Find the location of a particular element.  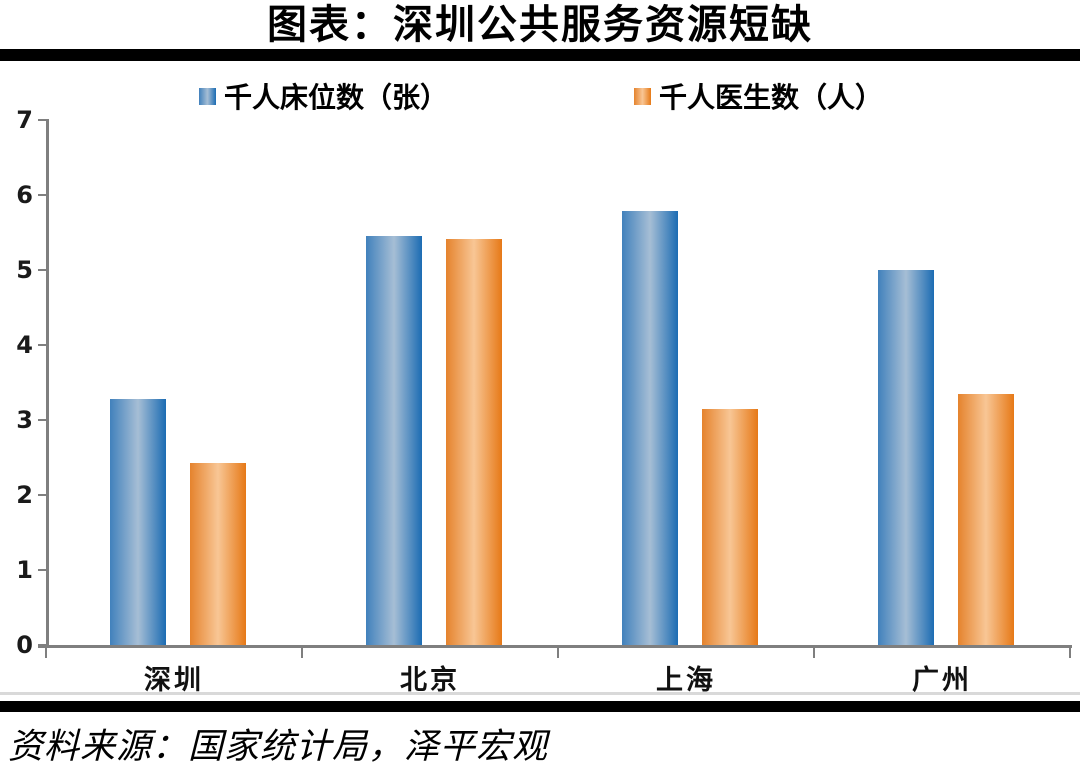

y-axis-line is located at coordinates (47, 383).